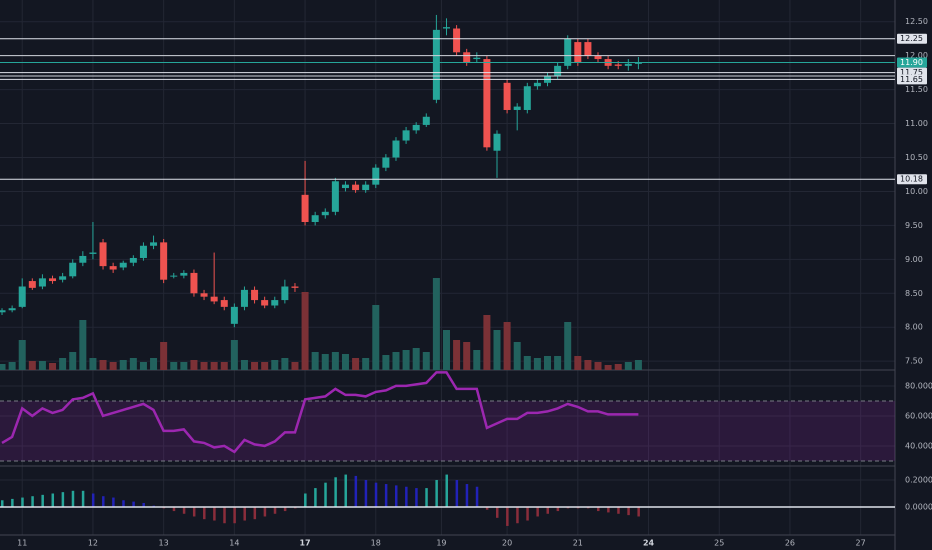 The height and width of the screenshot is (550, 932). What do you see at coordinates (22, 543) in the screenshot?
I see `x-tick-label: 11` at bounding box center [22, 543].